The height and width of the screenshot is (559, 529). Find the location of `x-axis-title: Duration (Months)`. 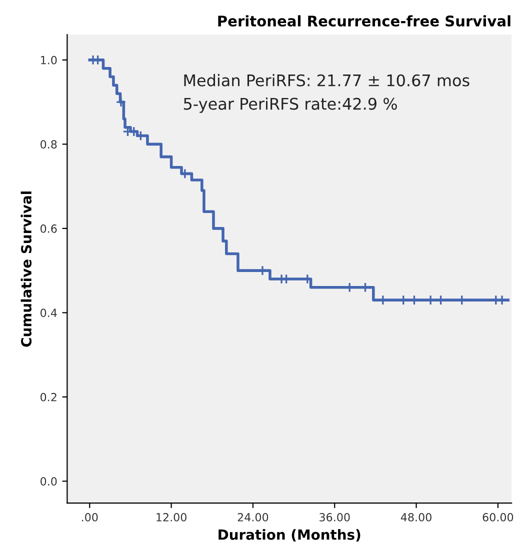

x-axis-title: Duration (Months) is located at coordinates (289, 535).